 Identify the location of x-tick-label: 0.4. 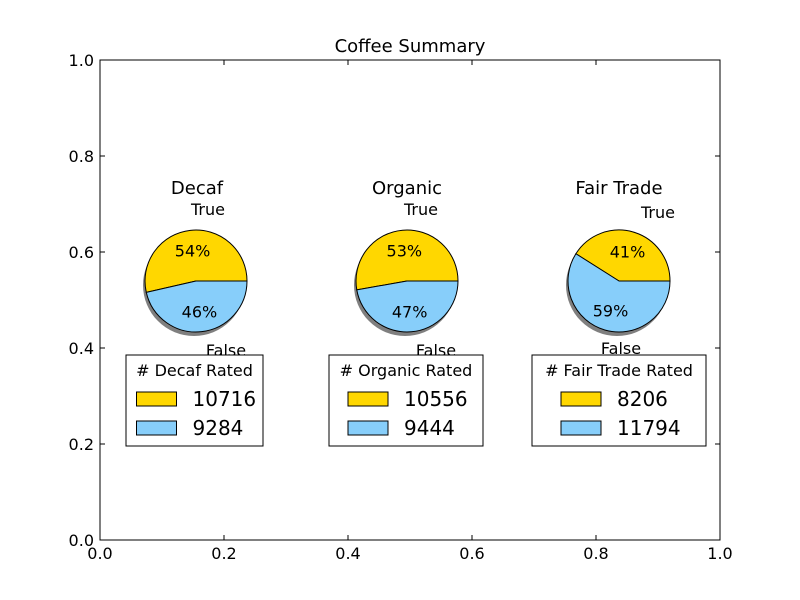
(347, 553).